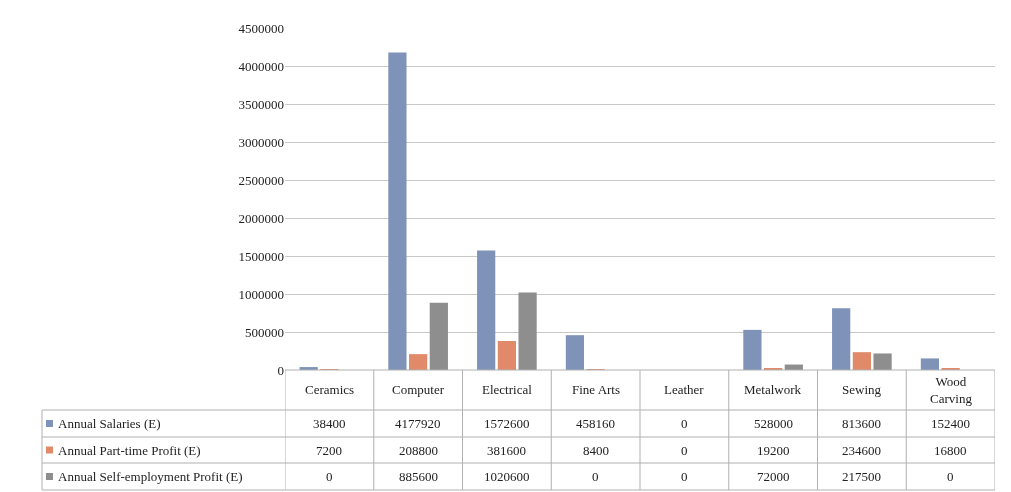 This screenshot has width=1011, height=492. What do you see at coordinates (773, 423) in the screenshot?
I see `data-label: 528000` at bounding box center [773, 423].